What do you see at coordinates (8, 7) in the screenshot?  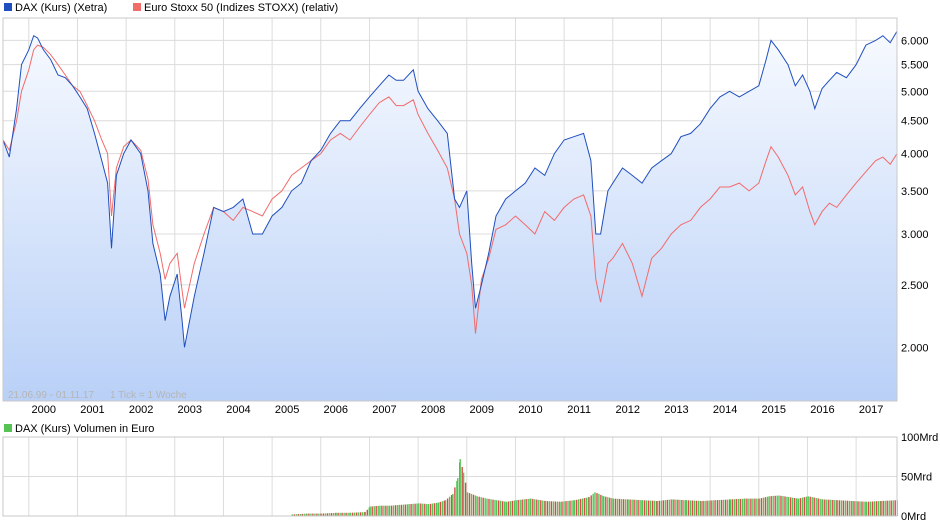 I see `legend-swatch-dax` at bounding box center [8, 7].